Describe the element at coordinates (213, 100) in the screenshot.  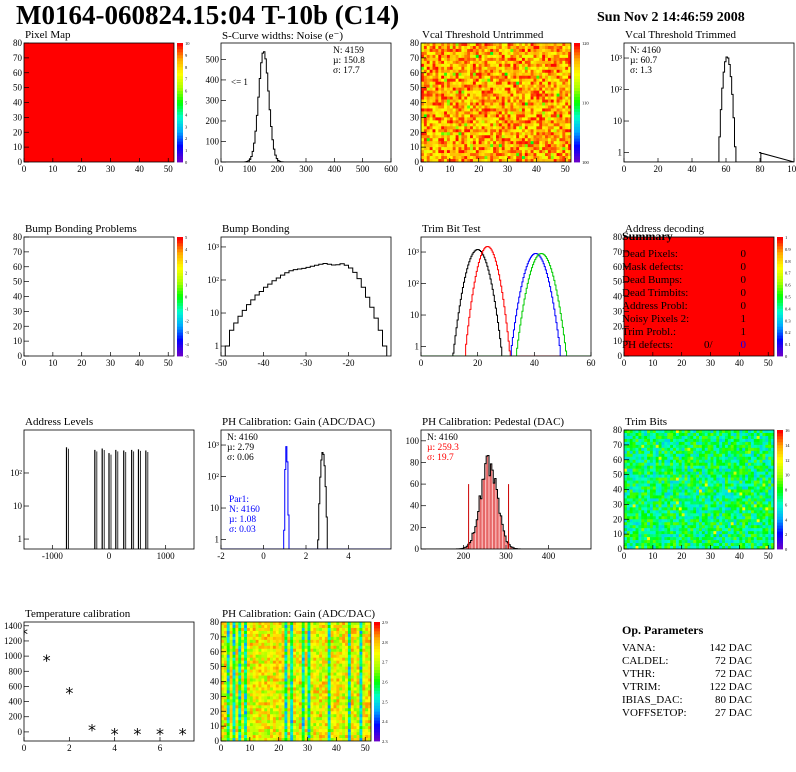
I see `y-tick-label: 300` at that location.